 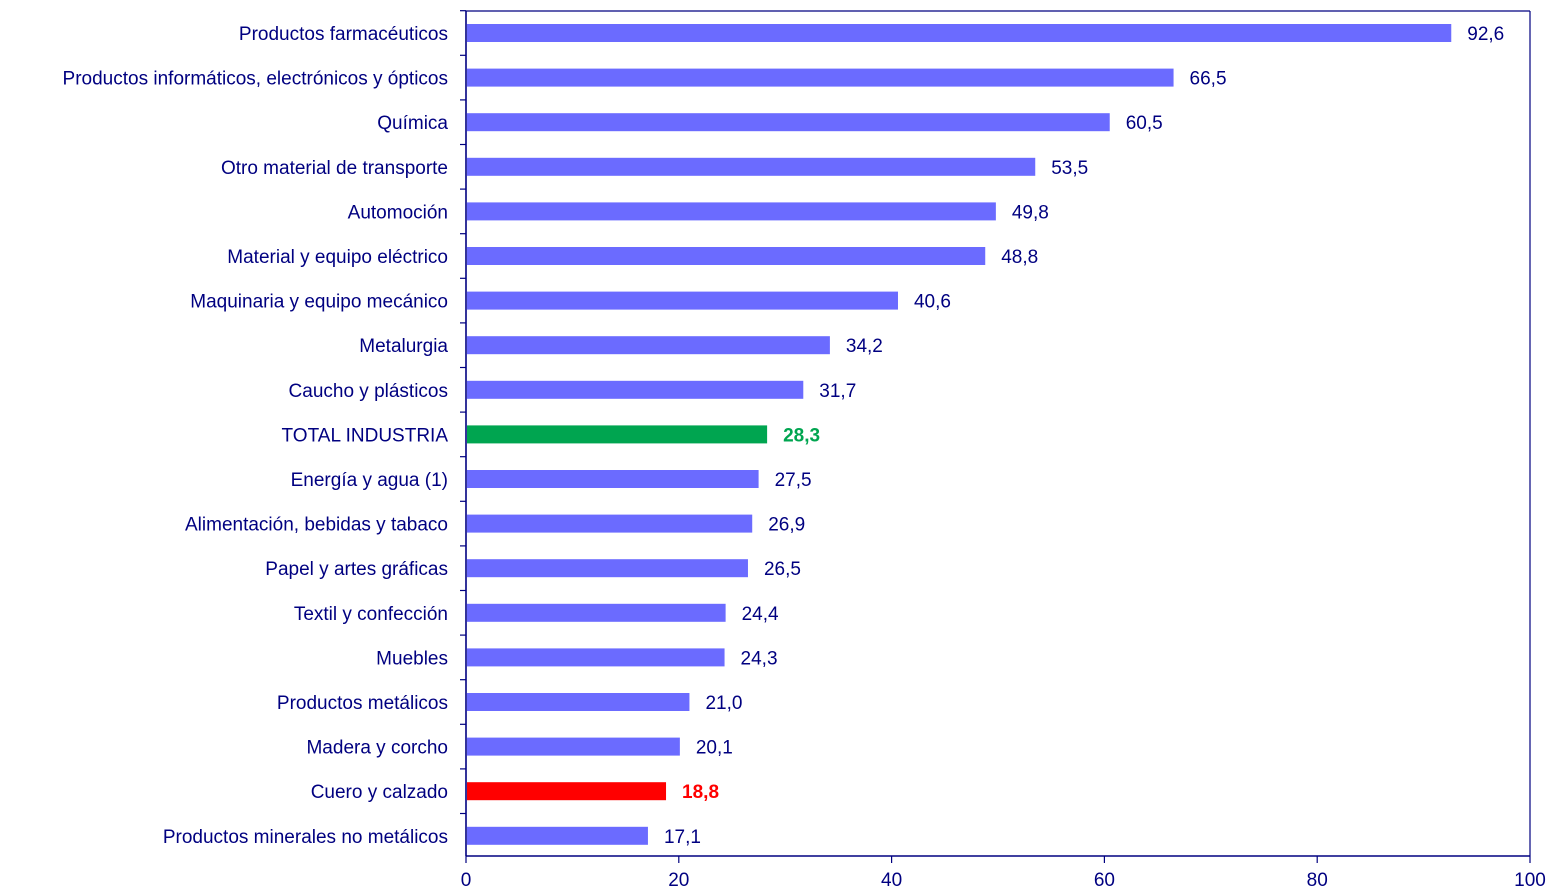 What do you see at coordinates (700, 792) in the screenshot?
I see `value-label: 18,8` at bounding box center [700, 792].